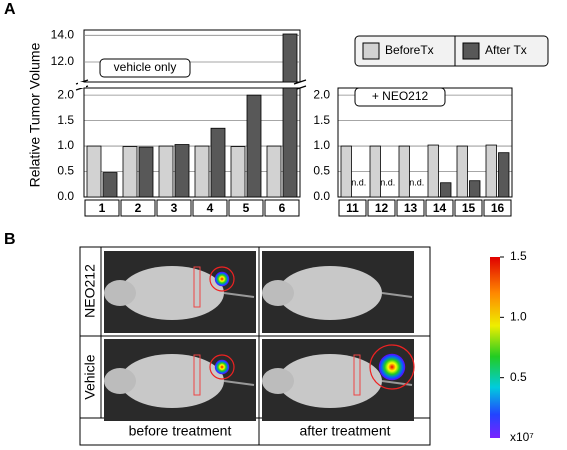  Describe the element at coordinates (10, 9) in the screenshot. I see `panel-label: A` at that location.